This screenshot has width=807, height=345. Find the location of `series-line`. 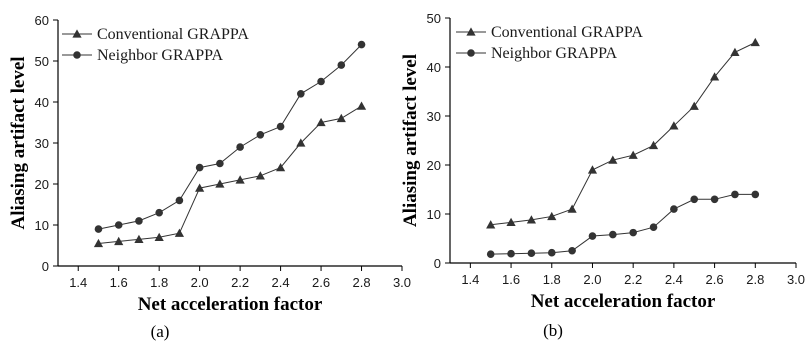

series-line is located at coordinates (623, 224).